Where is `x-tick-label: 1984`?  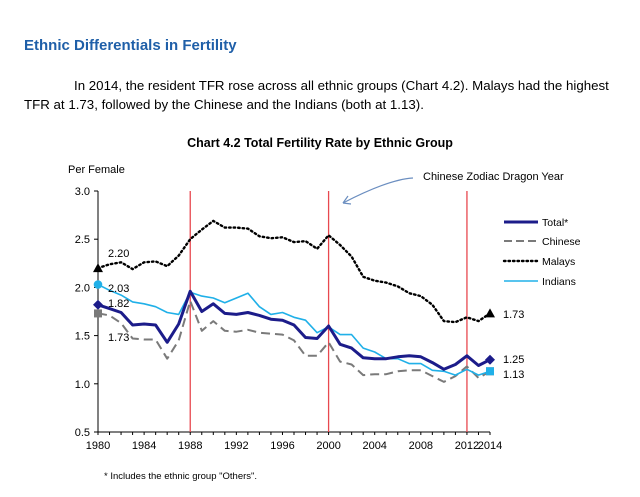 x-tick-label: 1984 is located at coordinates (144, 446).